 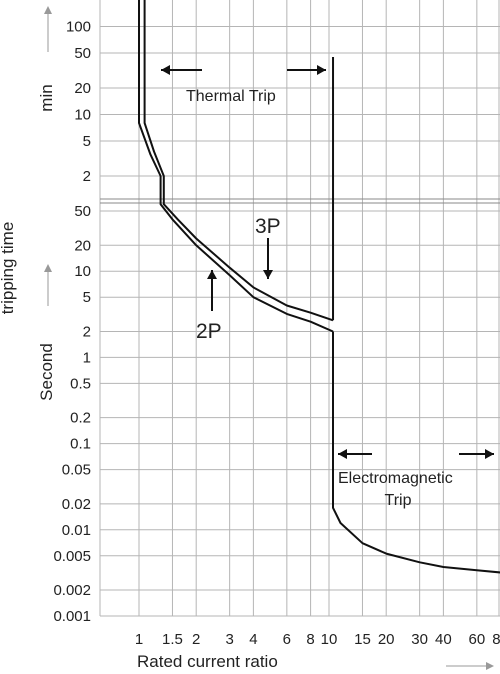 I want to click on panel-divider, so click(x=300, y=201).